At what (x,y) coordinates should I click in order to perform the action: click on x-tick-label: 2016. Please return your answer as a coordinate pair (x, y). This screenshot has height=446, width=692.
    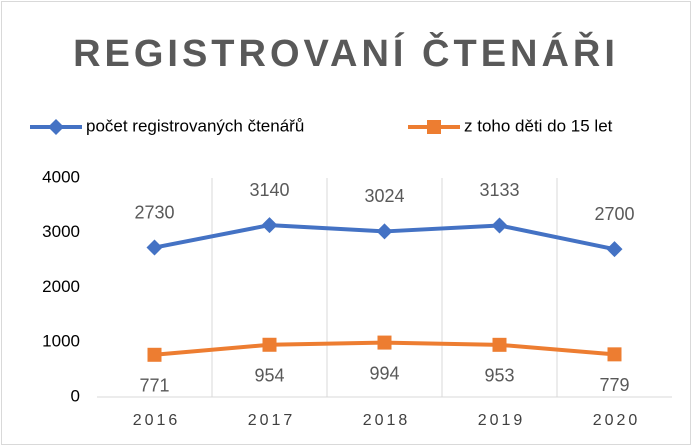
    Looking at the image, I should click on (157, 420).